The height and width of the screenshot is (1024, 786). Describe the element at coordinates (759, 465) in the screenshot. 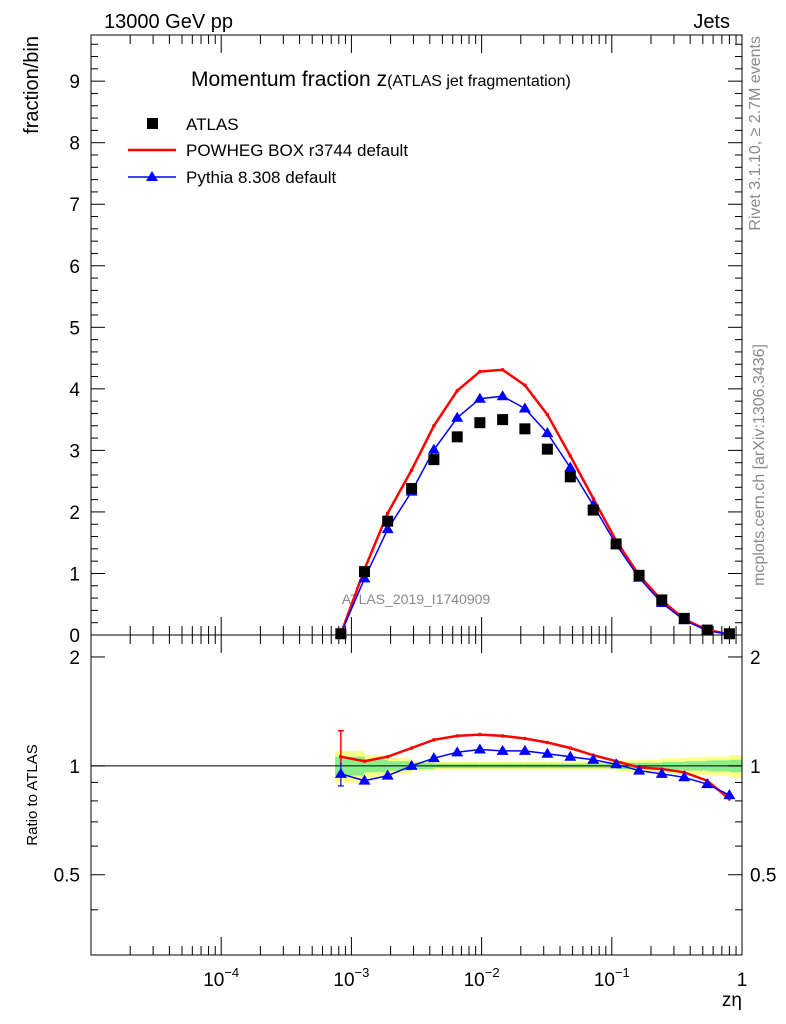

I see `mcplots-label: mcplots.cern.ch [arXiv:1306.3436]` at that location.